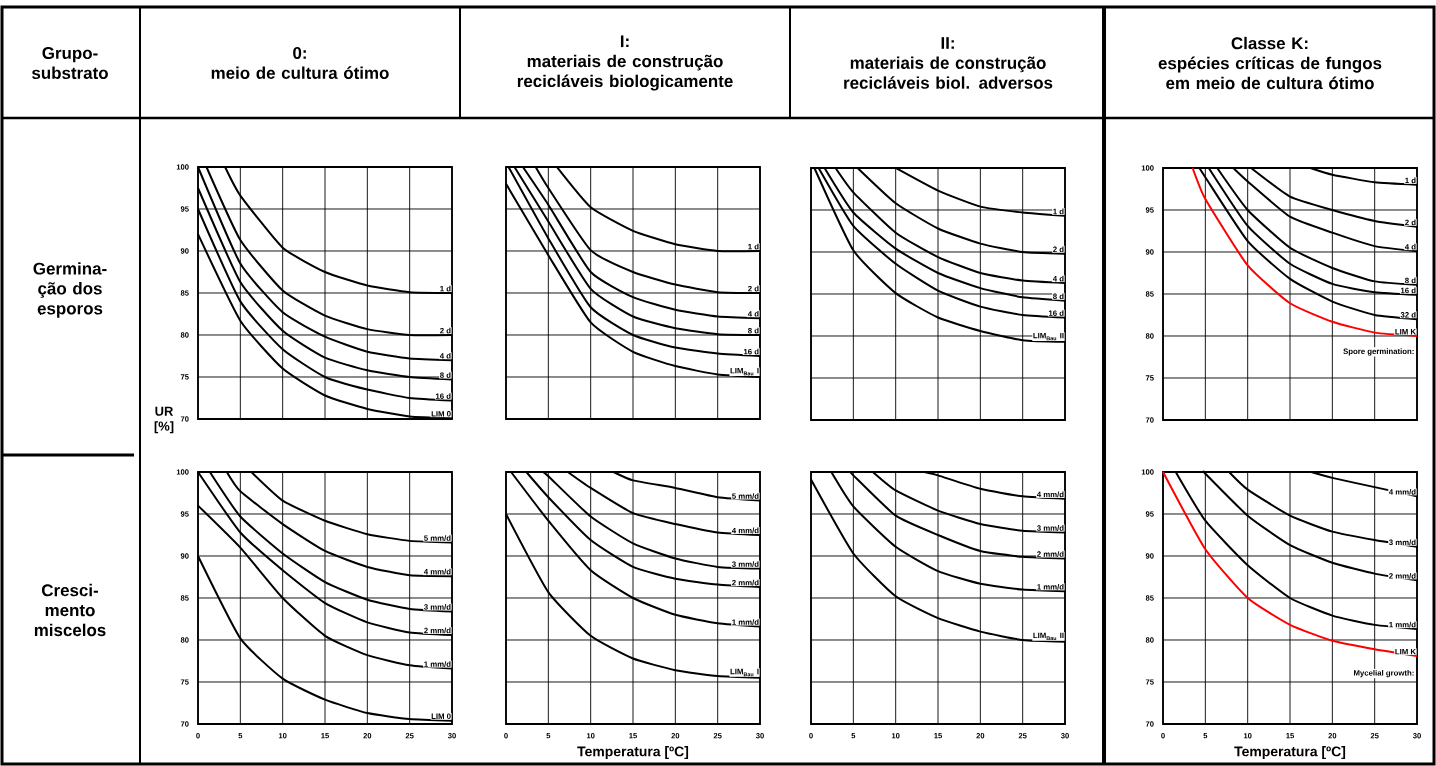  What do you see at coordinates (947, 43) in the screenshot?
I see `chart-title: II:` at bounding box center [947, 43].